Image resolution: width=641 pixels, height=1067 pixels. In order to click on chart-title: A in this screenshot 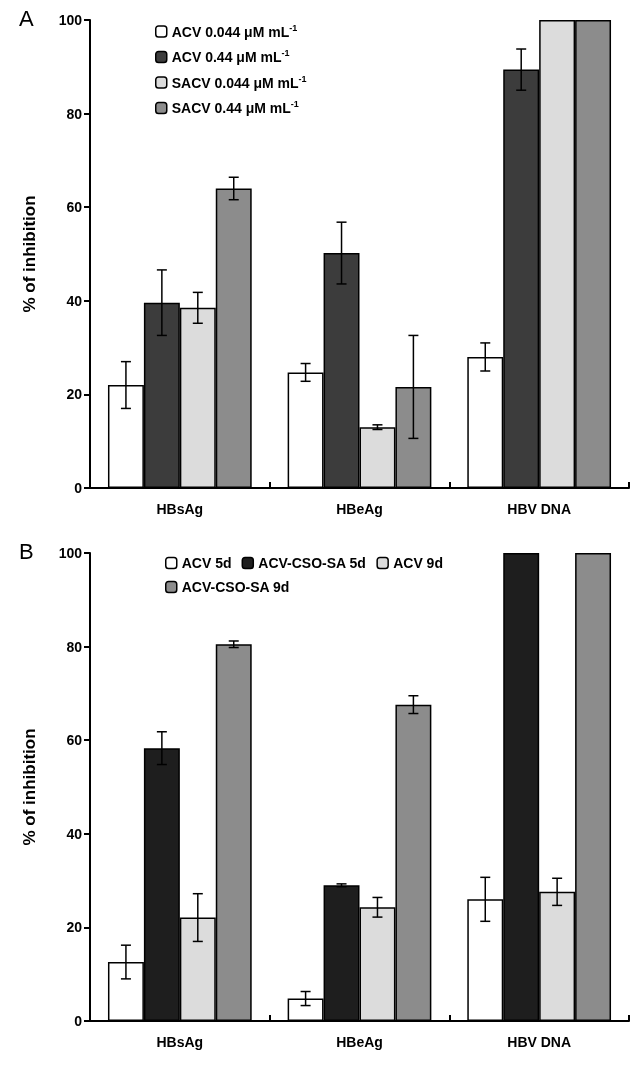, I will do `click(26, 18)`.